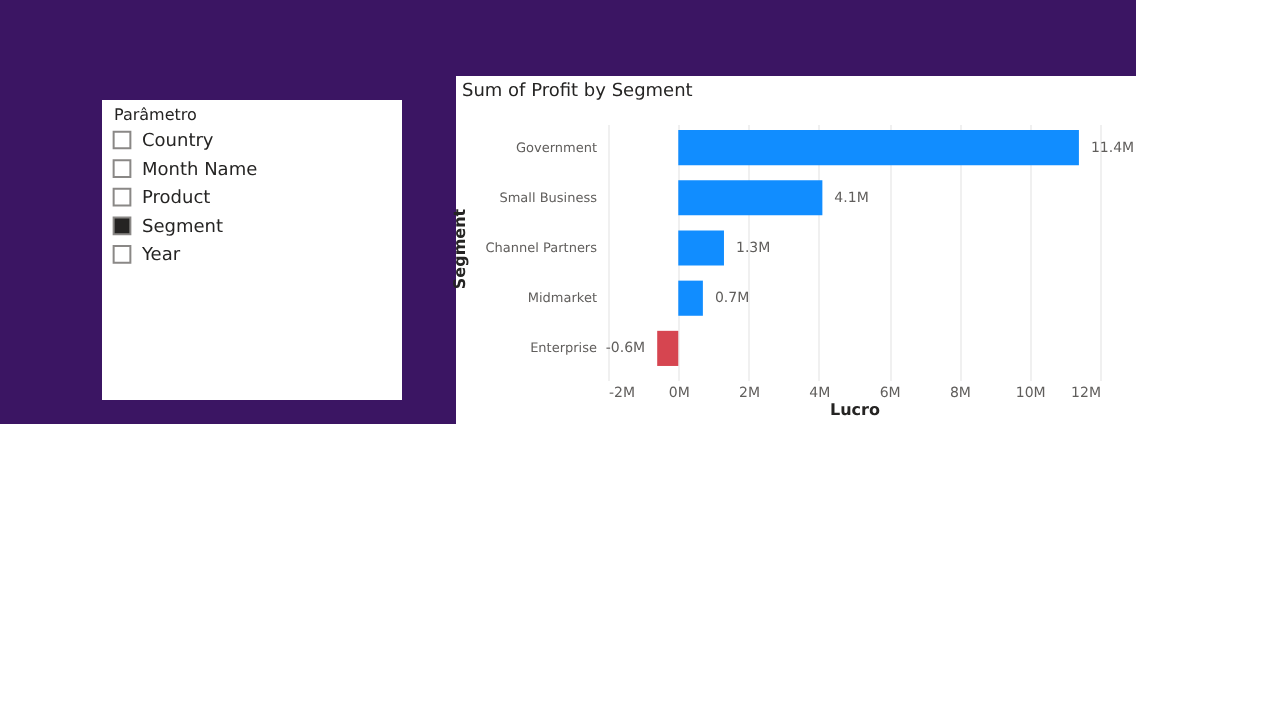 This screenshot has height=720, width=1280. What do you see at coordinates (578, 92) in the screenshot?
I see `chart-title: Sum of Profit by Segment` at bounding box center [578, 92].